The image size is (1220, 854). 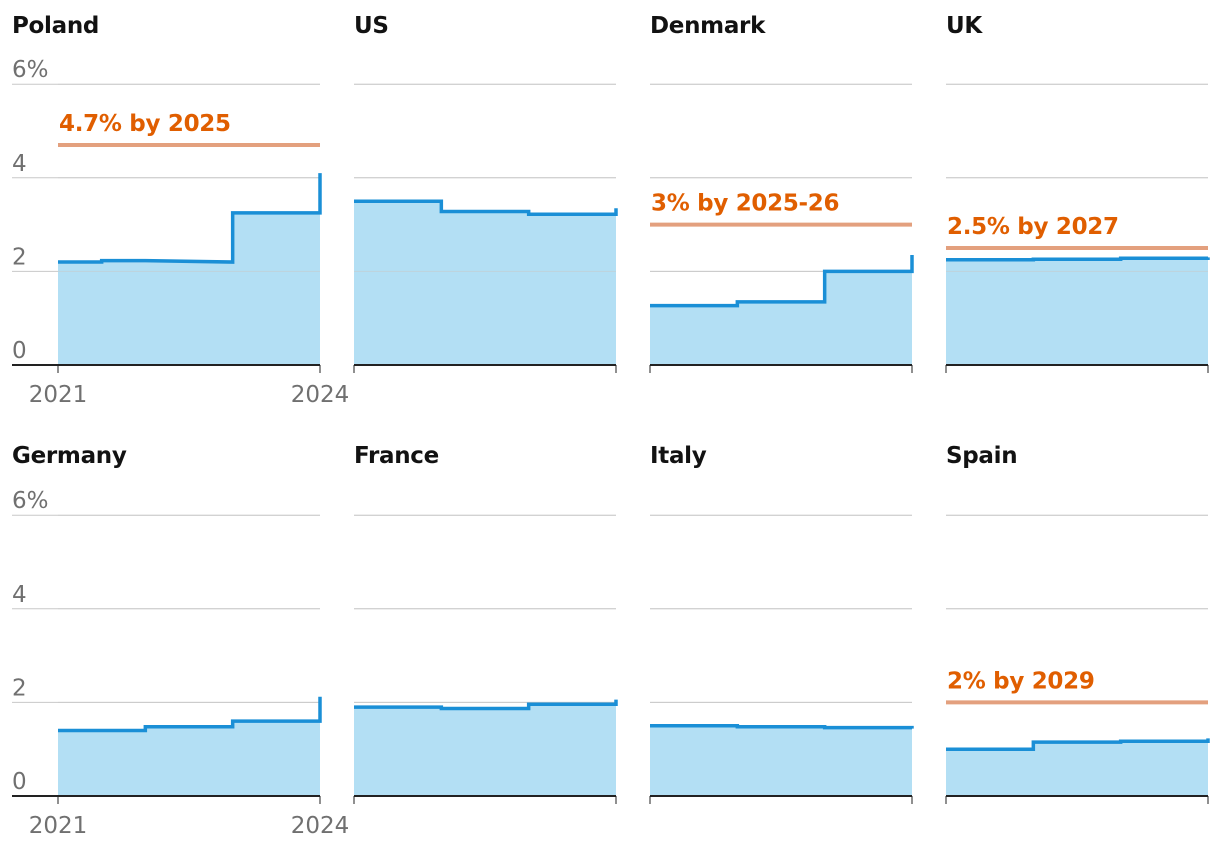 What do you see at coordinates (1077, 193) in the screenshot?
I see `panel-uk: UK 2.5% by 2027` at bounding box center [1077, 193].